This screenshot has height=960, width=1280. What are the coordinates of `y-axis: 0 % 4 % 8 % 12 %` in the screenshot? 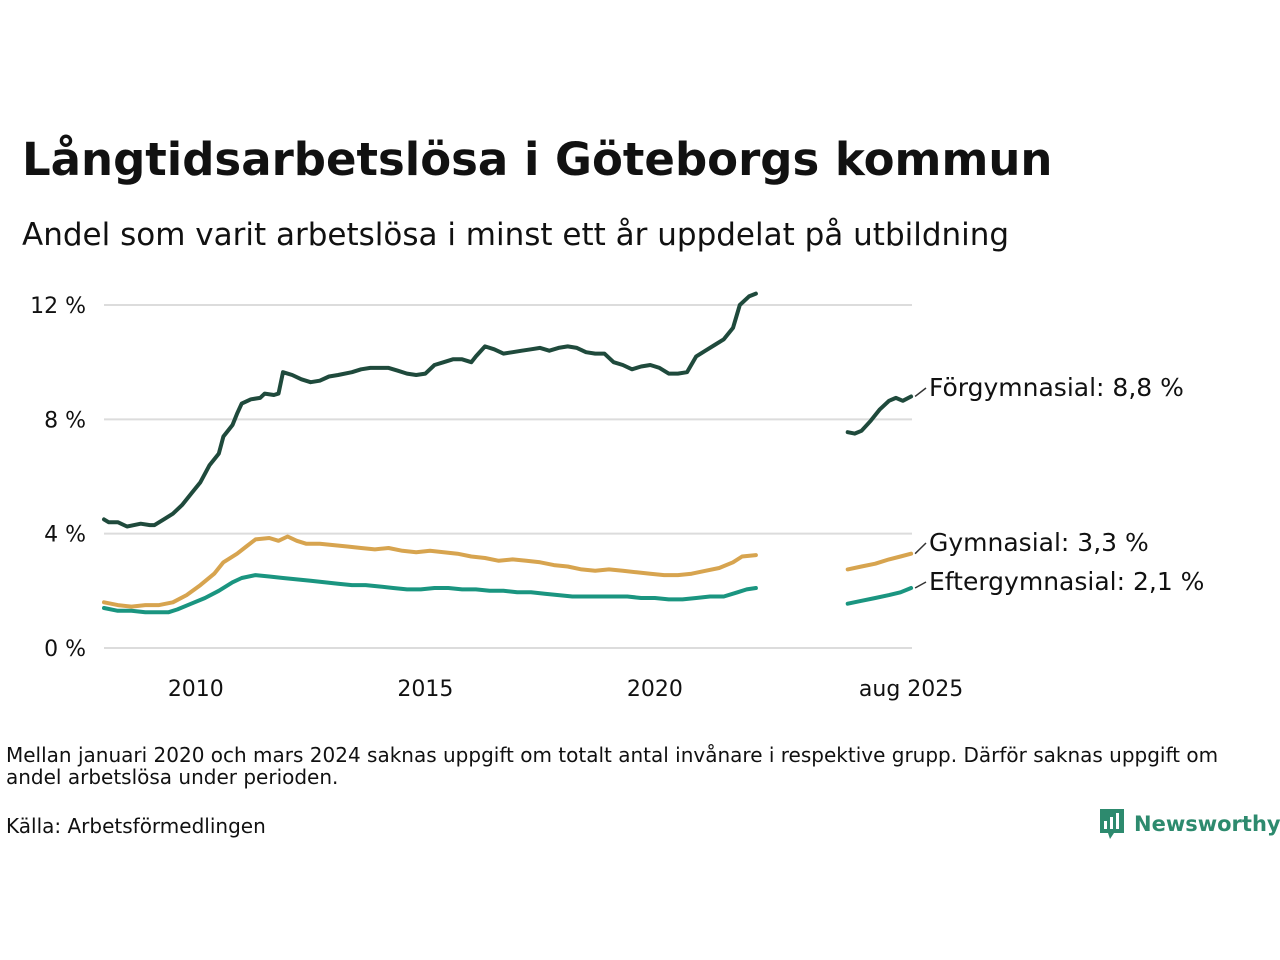 It's located at (58, 478).